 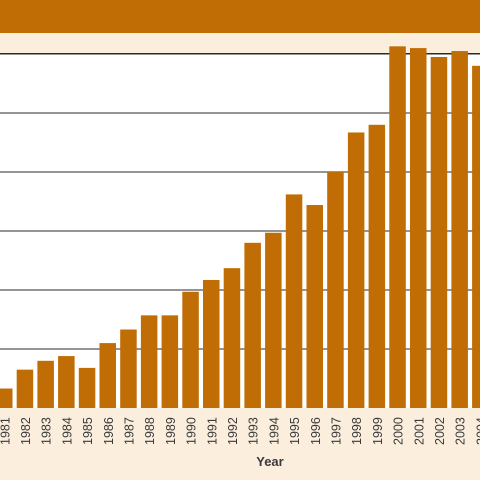 What do you see at coordinates (66, 382) in the screenshot?
I see `bar-1984` at bounding box center [66, 382].